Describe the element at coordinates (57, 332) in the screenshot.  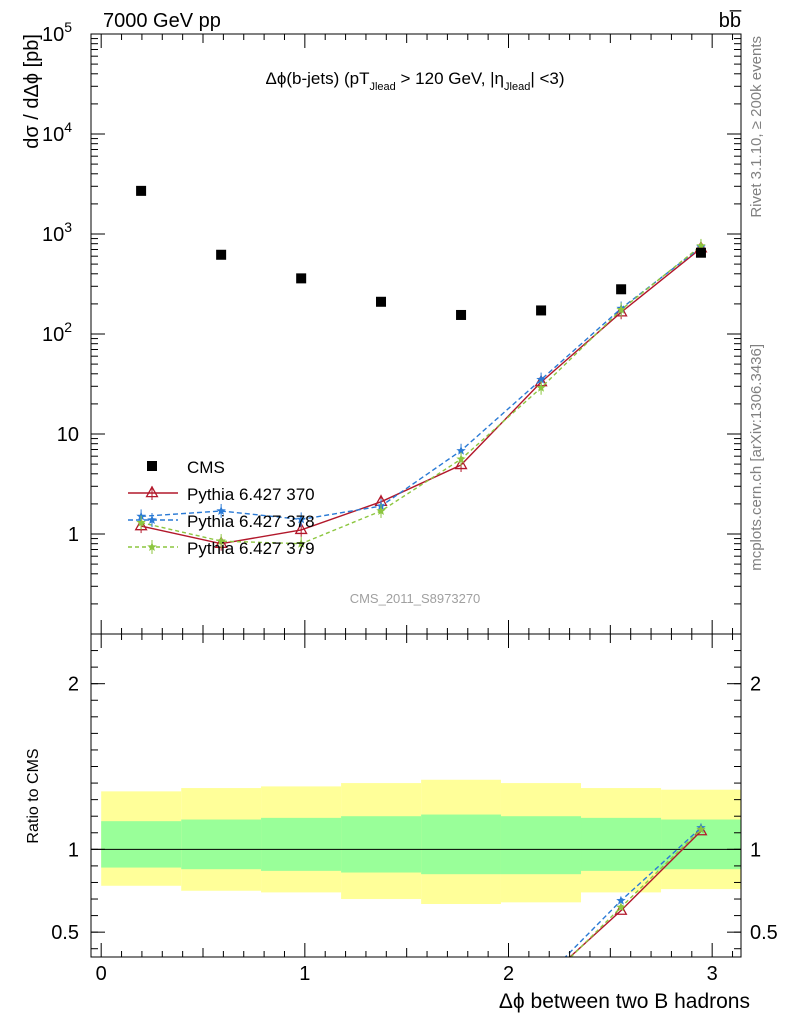
I see `main-ytick-label: 10²` at that location.